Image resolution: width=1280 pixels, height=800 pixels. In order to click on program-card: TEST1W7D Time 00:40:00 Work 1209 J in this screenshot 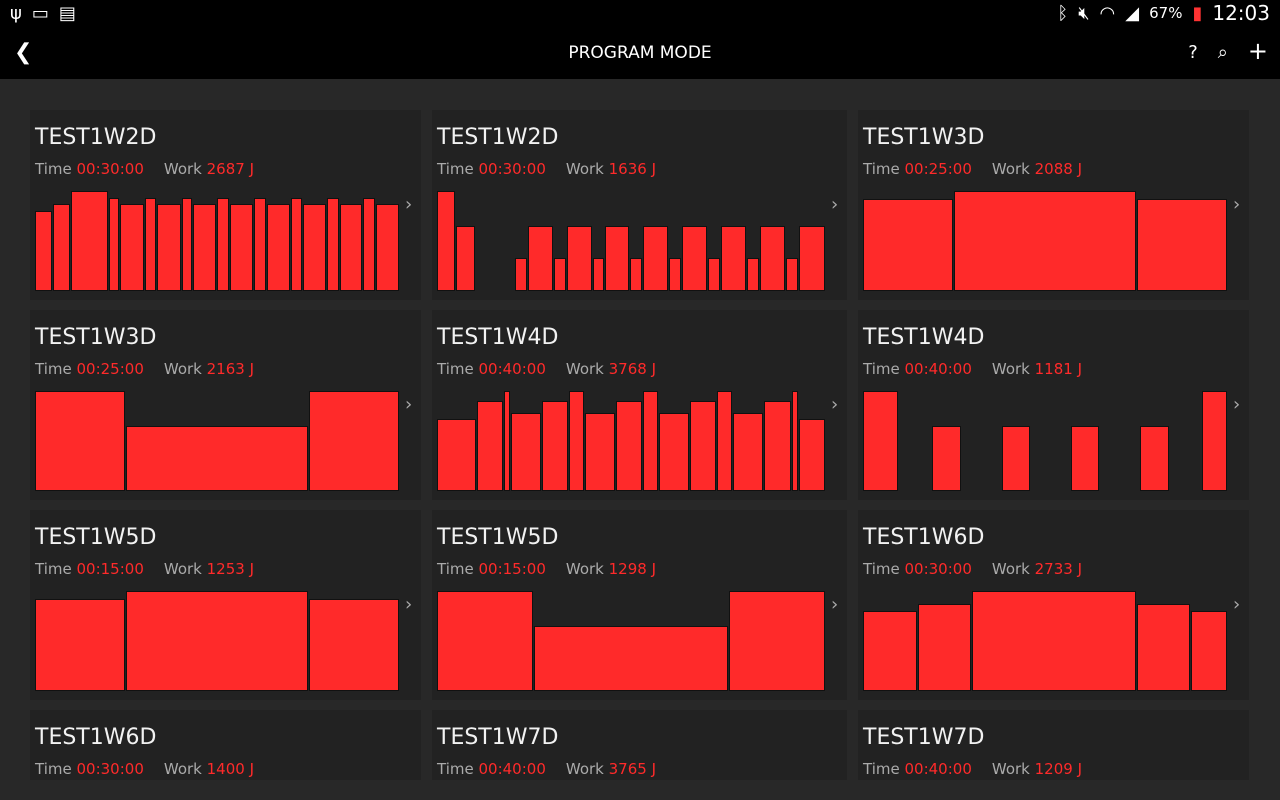, I will do `click(1053, 745)`.